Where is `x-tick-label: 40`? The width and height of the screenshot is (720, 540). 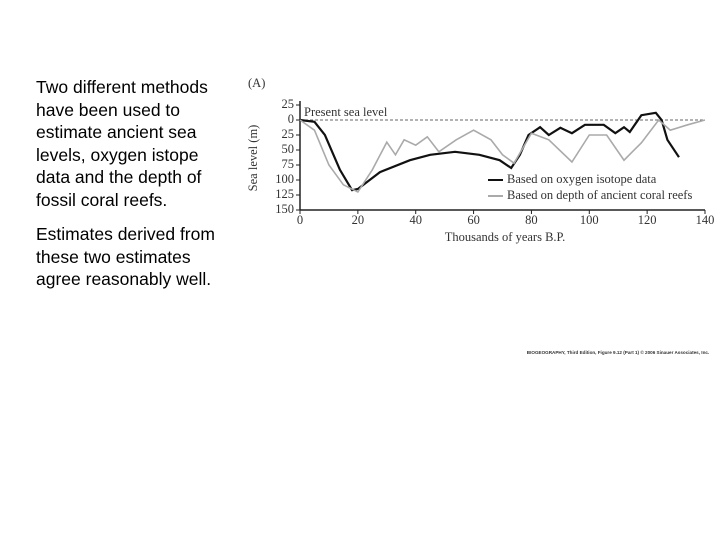
x-tick-label: 40 is located at coordinates (415, 220).